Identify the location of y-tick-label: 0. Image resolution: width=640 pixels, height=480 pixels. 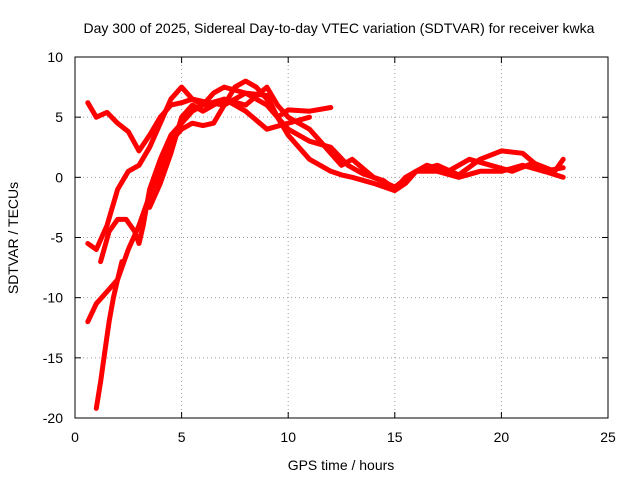
(59, 177).